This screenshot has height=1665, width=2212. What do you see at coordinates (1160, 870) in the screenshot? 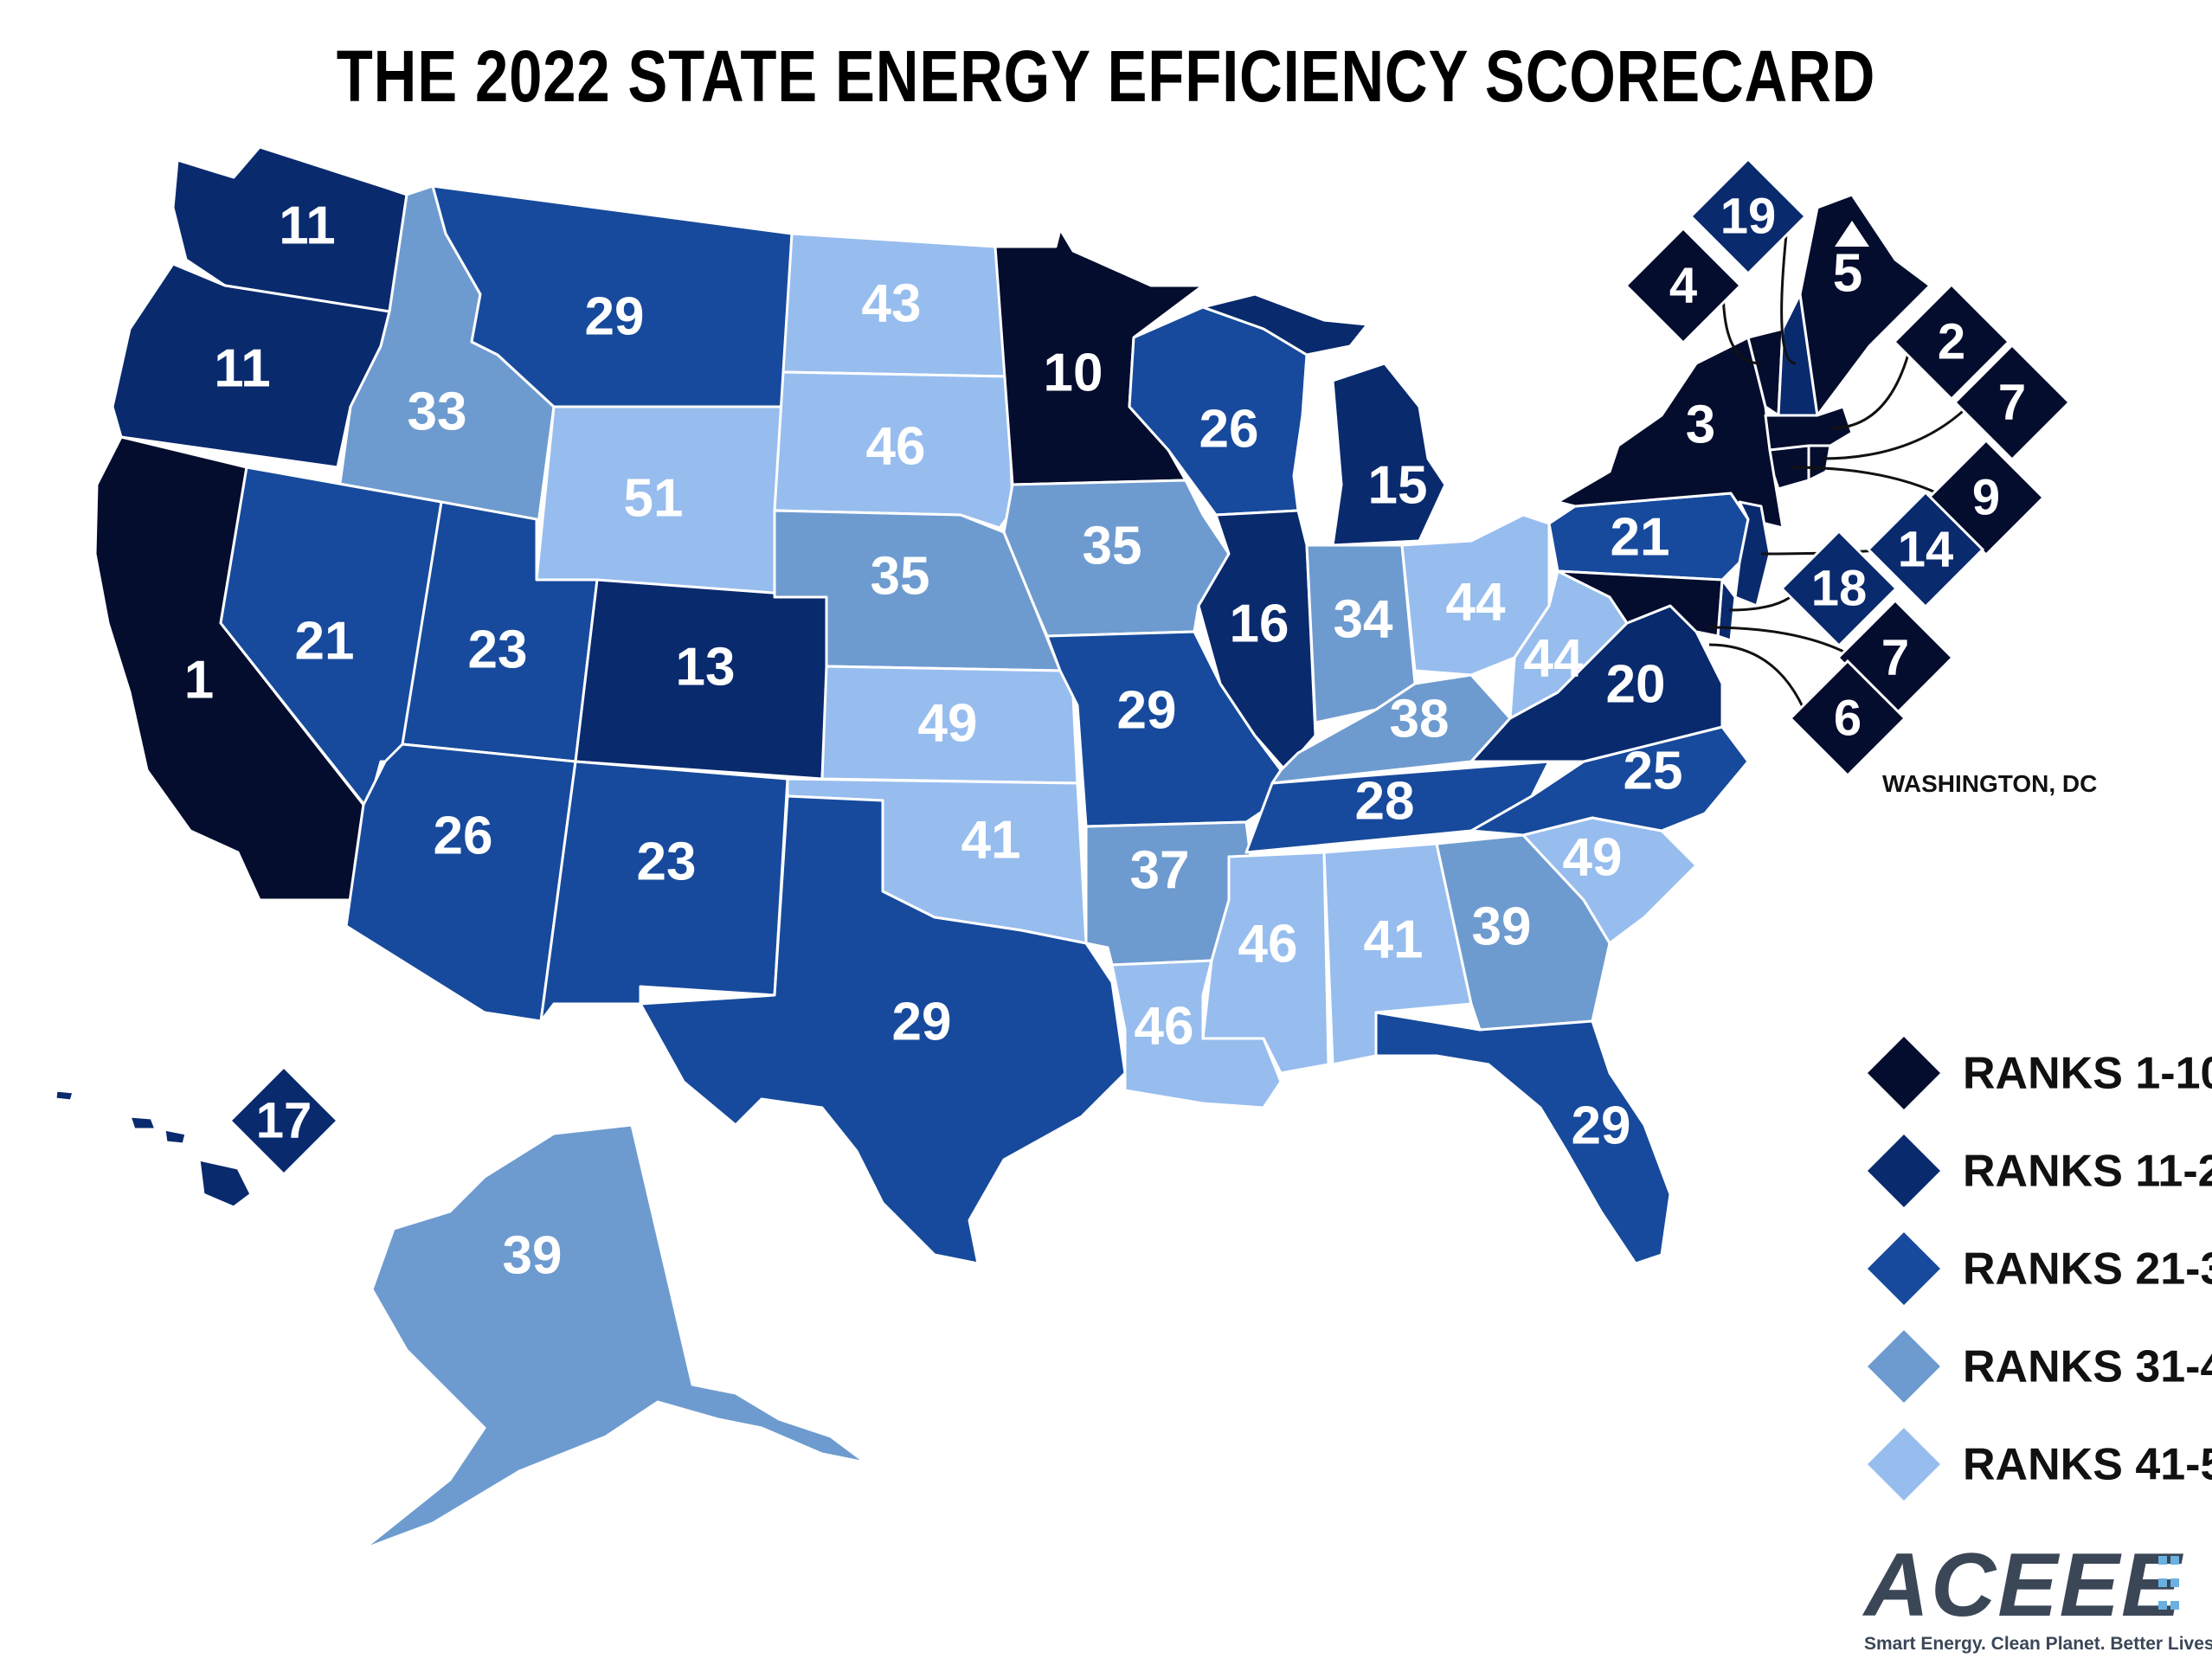
I see `rank-label-AR: 37` at bounding box center [1160, 870].